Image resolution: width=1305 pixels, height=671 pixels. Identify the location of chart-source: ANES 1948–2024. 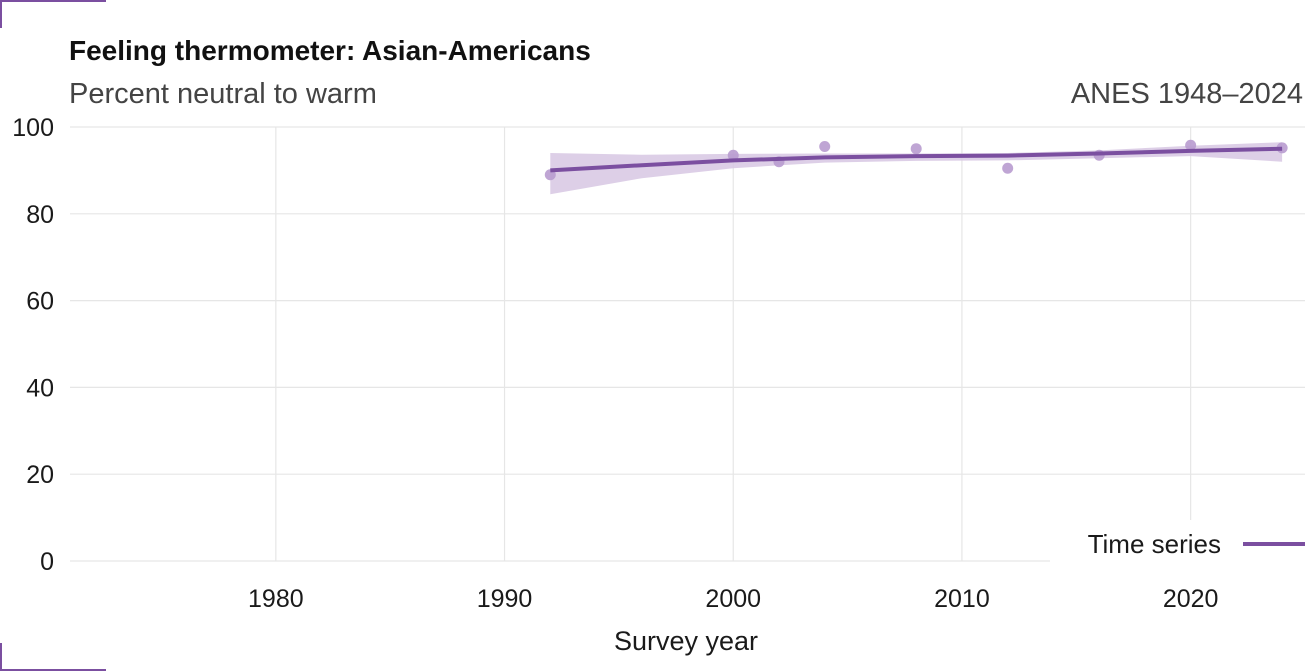
(1186, 94).